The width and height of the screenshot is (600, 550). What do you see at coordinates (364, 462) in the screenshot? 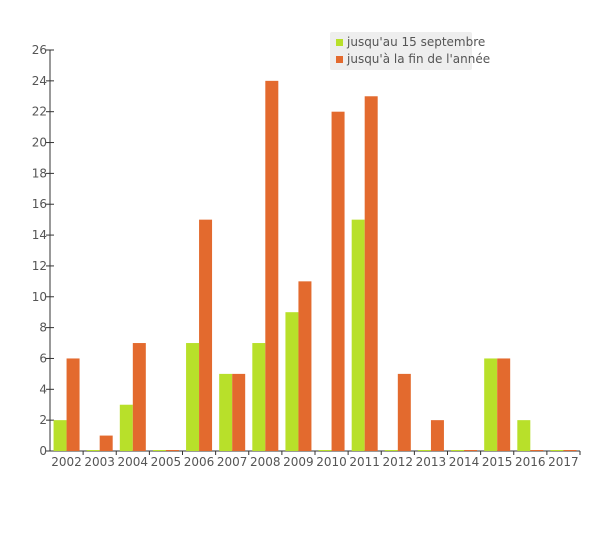
I see `x-tick-label-2011: 2011` at bounding box center [364, 462].